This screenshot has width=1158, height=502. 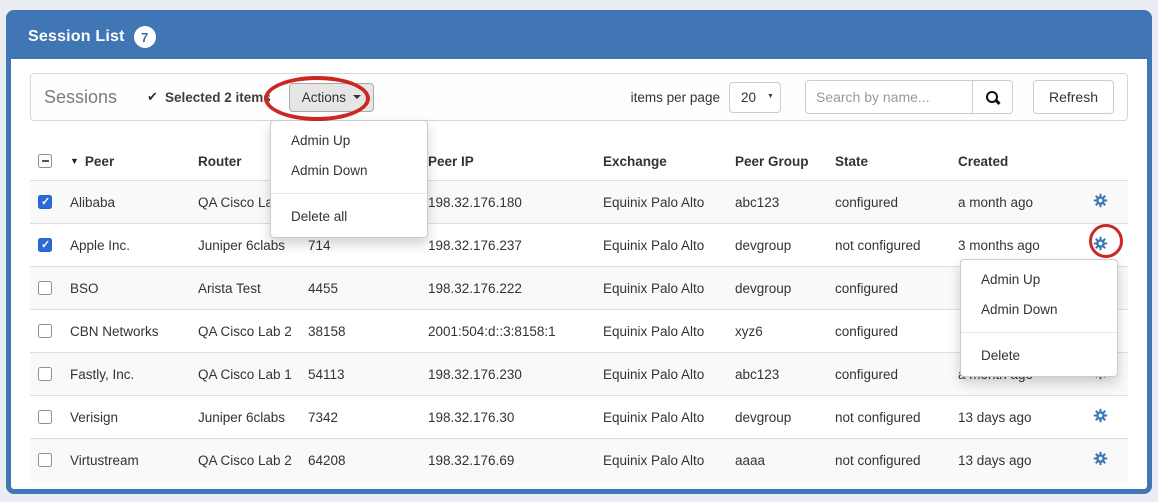 I want to click on cell-peer-group: aaaa, so click(x=750, y=460).